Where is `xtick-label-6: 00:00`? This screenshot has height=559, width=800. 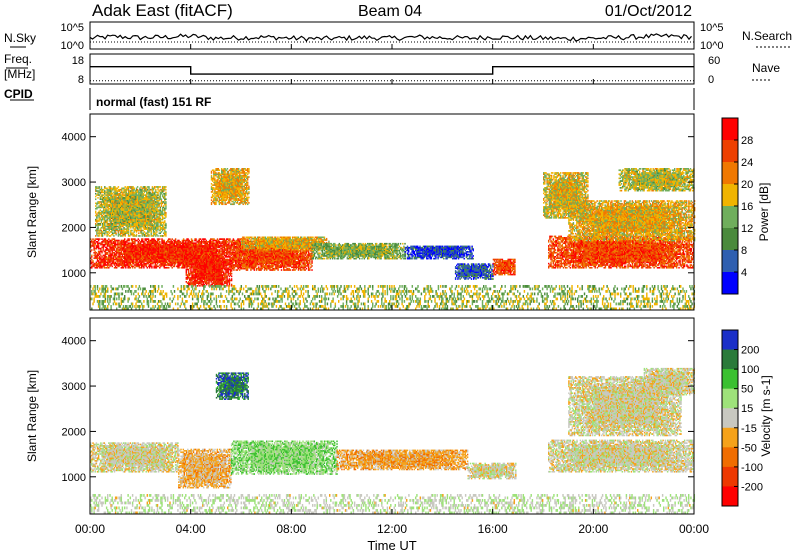 xtick-label-6: 00:00 is located at coordinates (694, 529).